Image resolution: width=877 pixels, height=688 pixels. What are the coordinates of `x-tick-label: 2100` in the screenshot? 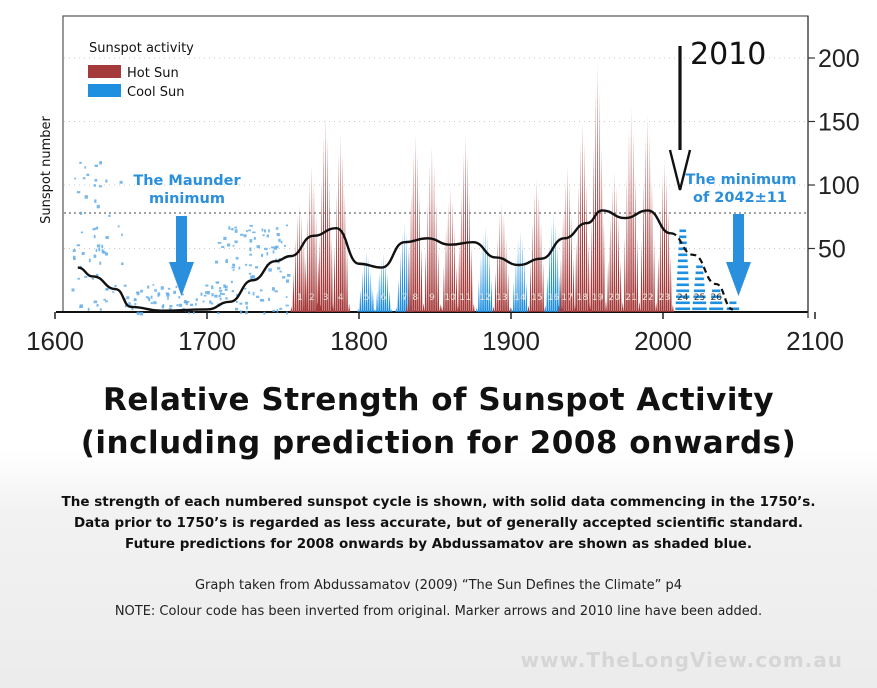 It's located at (815, 341).